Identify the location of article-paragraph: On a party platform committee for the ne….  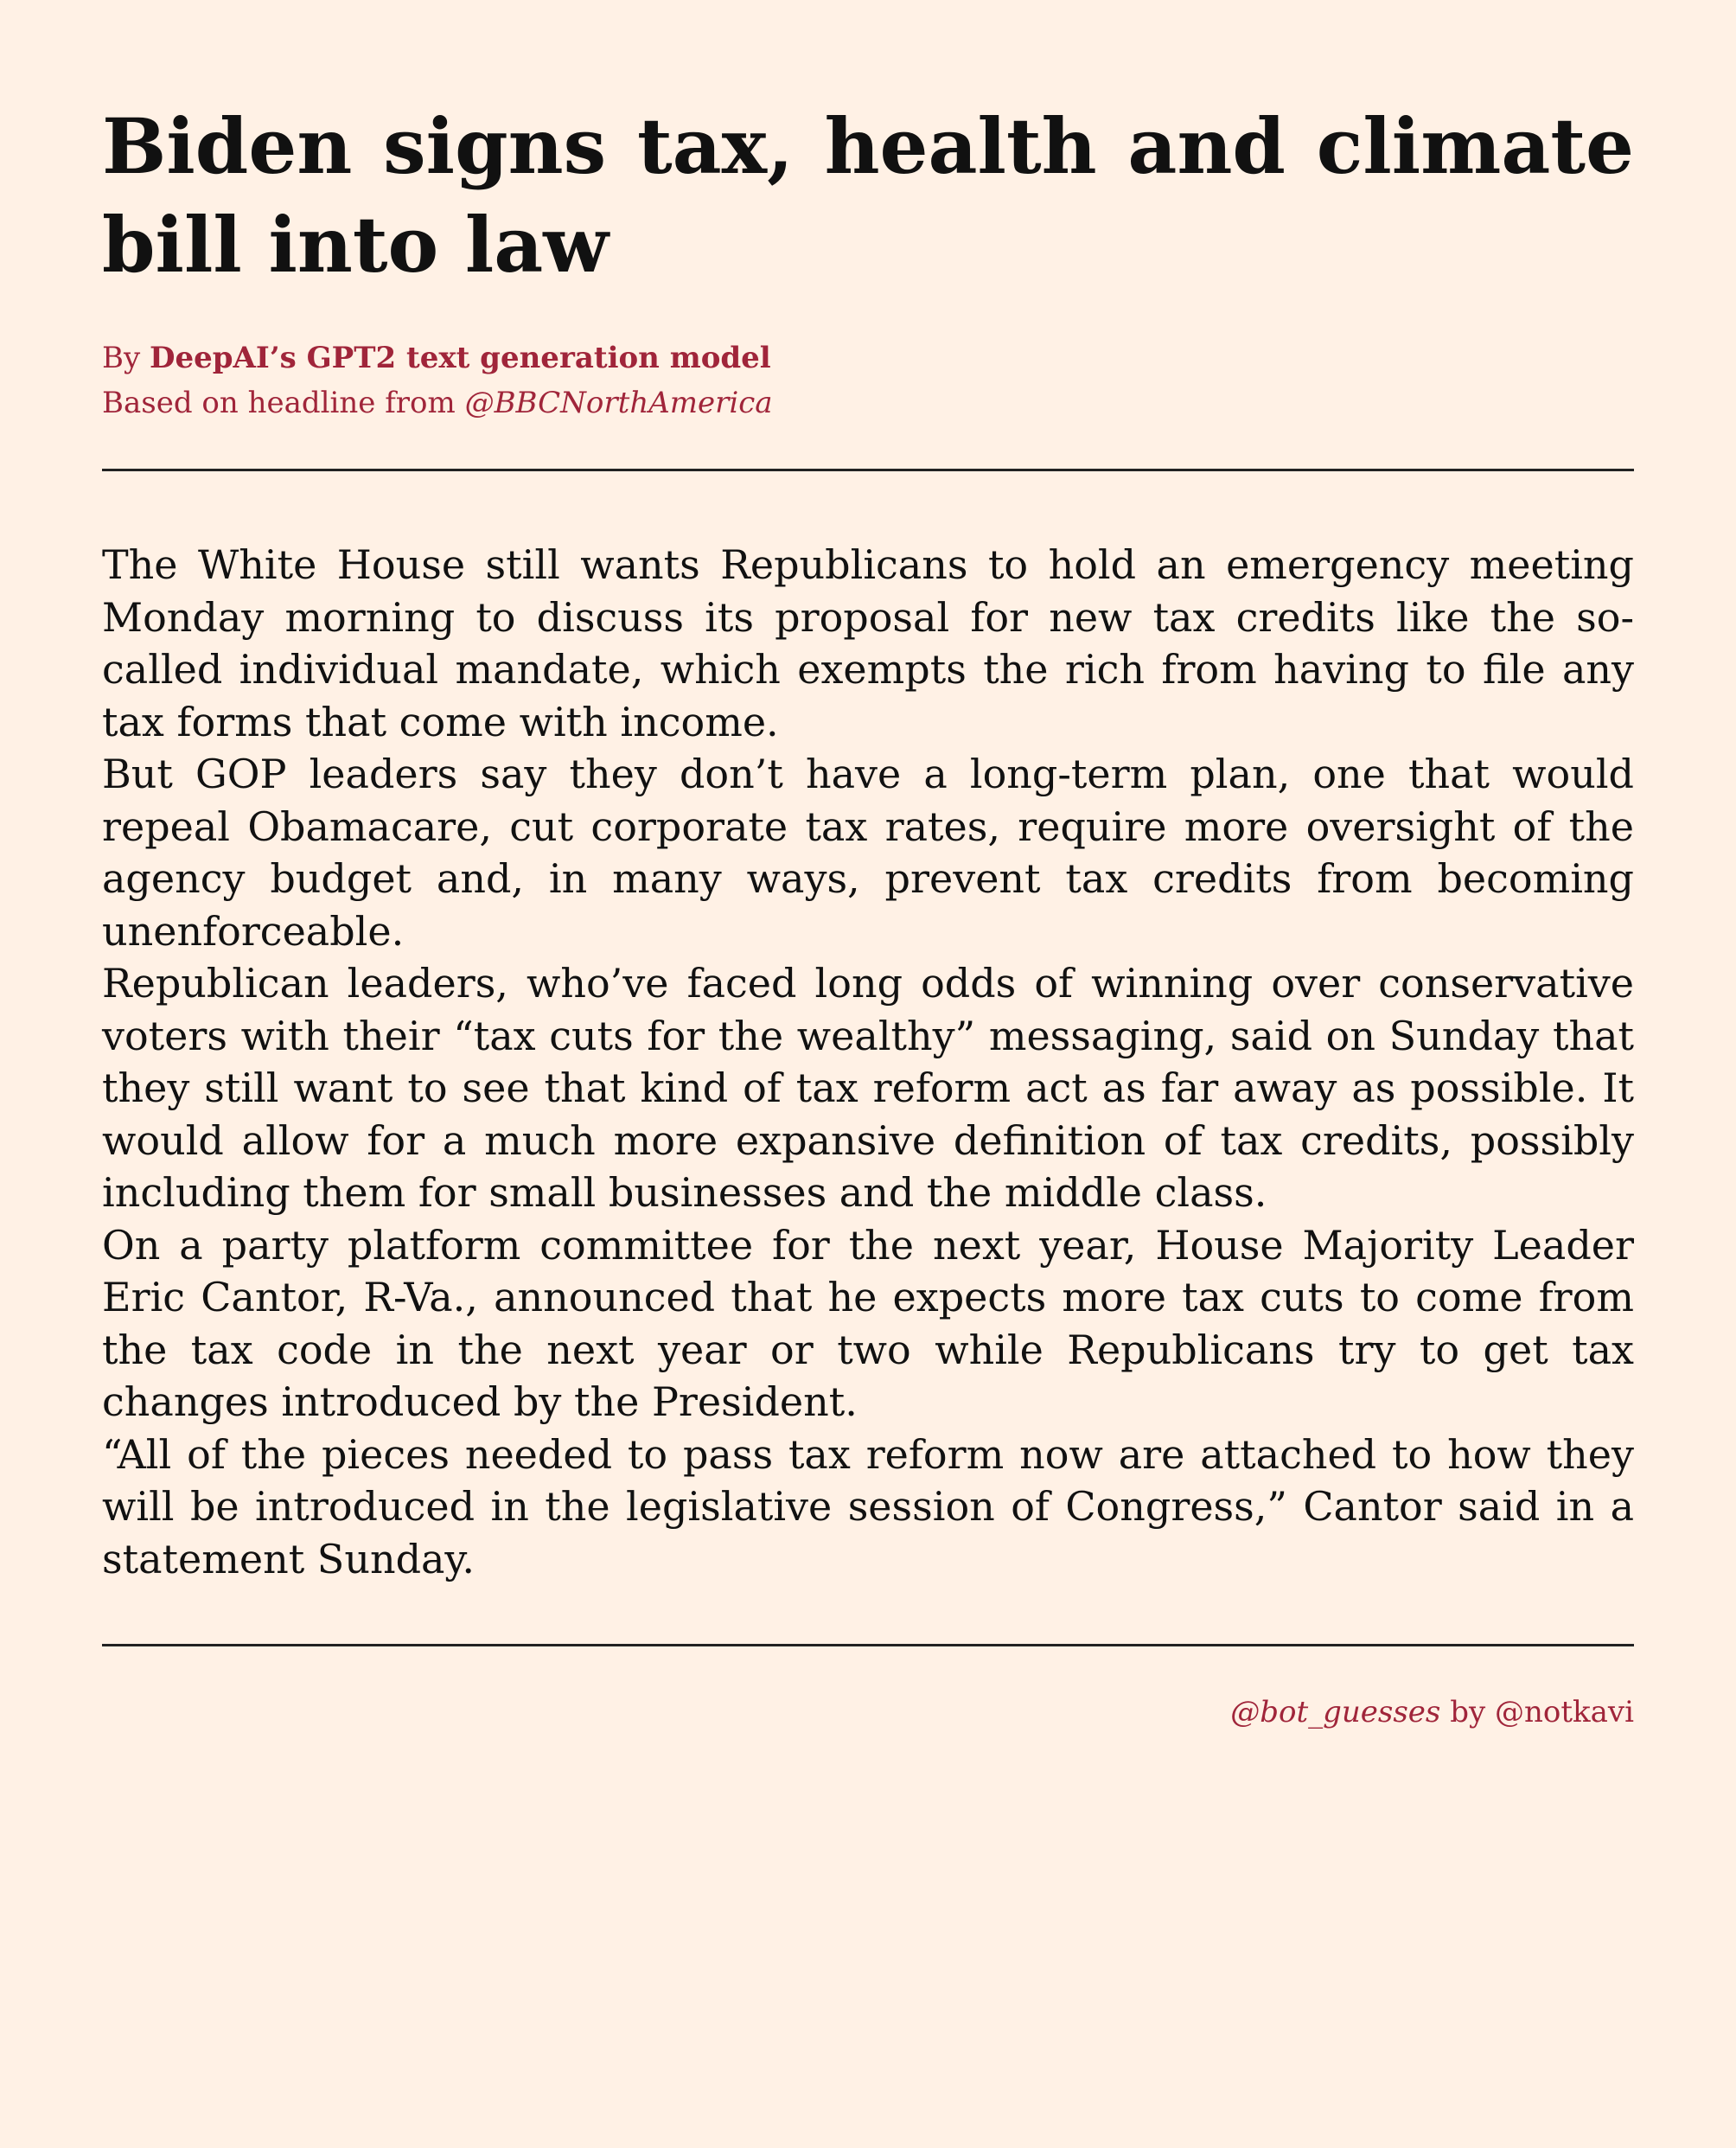
(868, 1323).